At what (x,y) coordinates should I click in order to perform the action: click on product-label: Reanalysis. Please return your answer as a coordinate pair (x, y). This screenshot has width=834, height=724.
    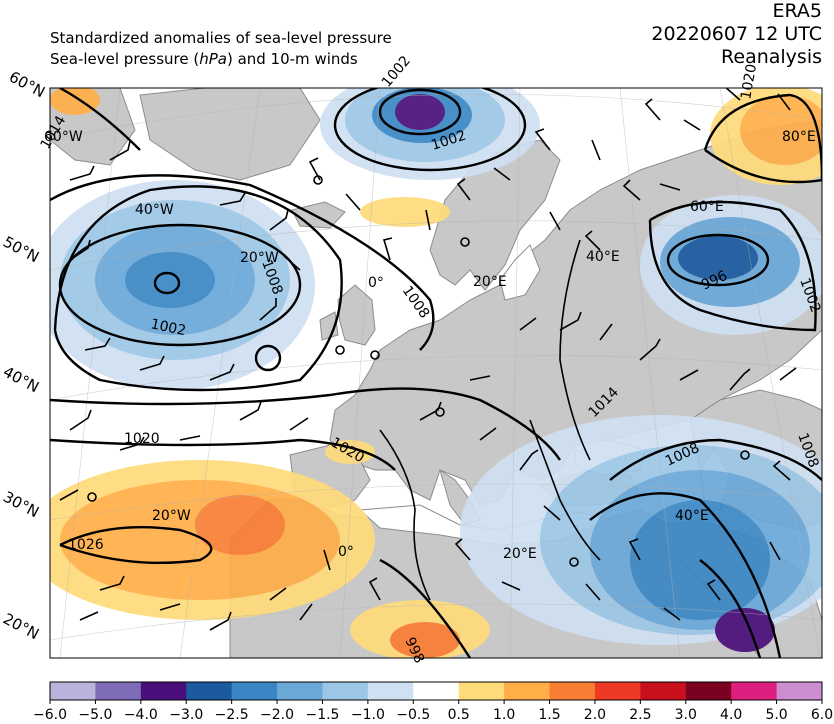
    Looking at the image, I should click on (771, 57).